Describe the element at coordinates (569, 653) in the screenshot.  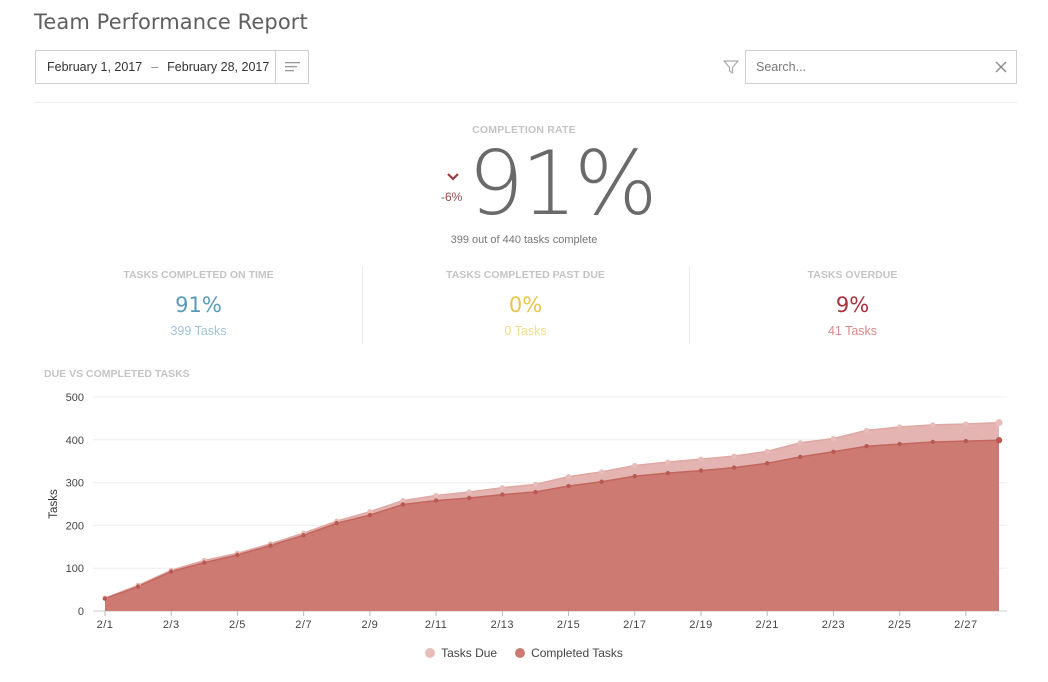
I see `legend-item-completed: Completed Tasks` at that location.